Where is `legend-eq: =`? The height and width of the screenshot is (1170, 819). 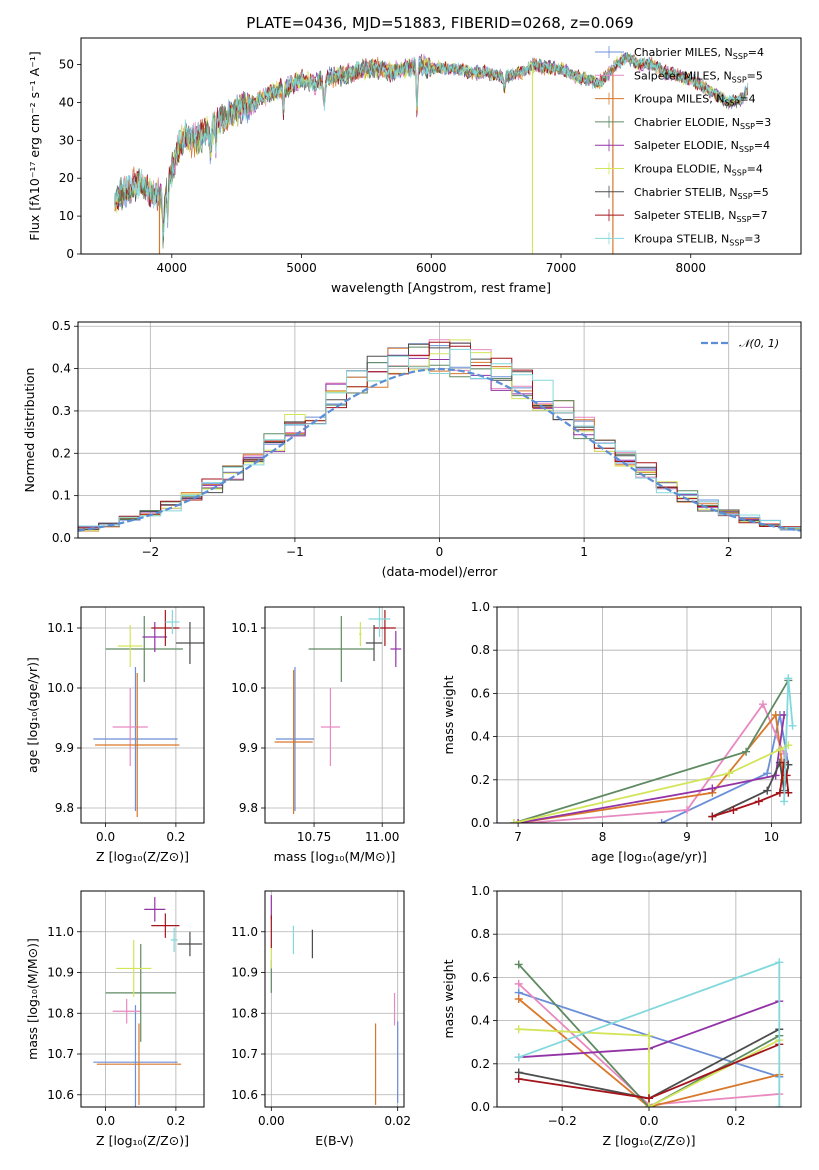 legend-eq: = is located at coordinates (743, 99).